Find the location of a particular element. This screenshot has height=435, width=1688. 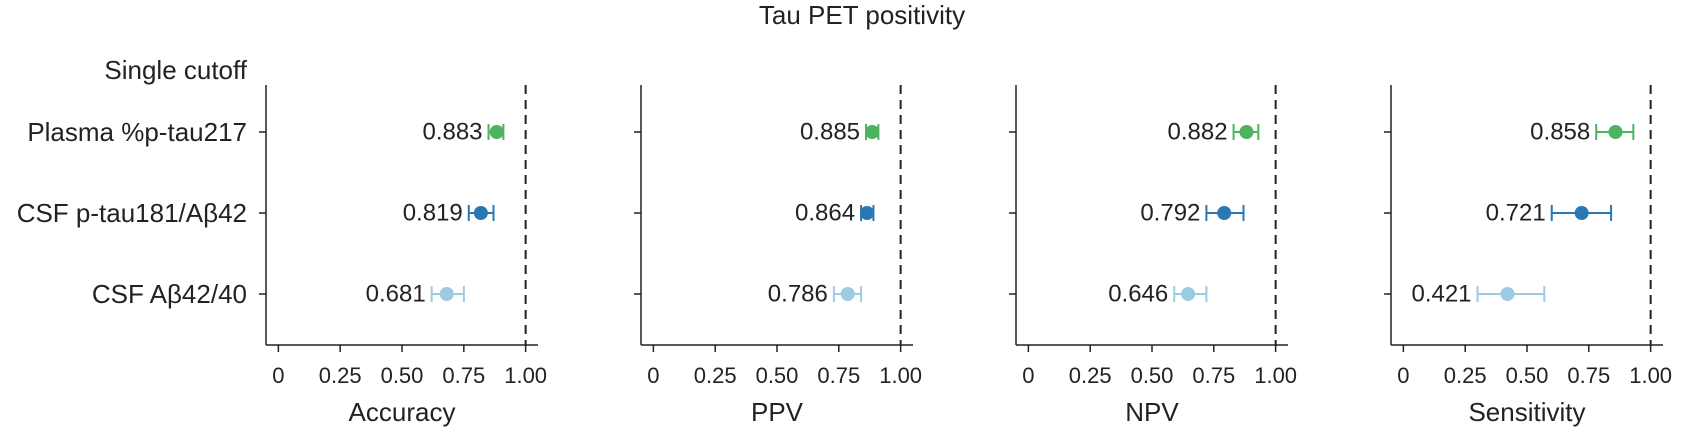

data-label: 0.792 is located at coordinates (1170, 213).